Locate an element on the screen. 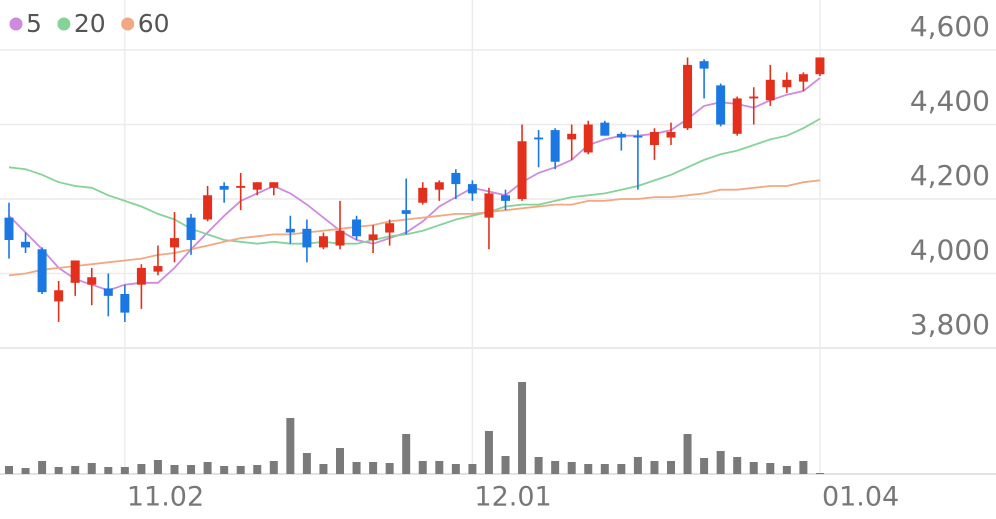  y-tick-label: 4,000 is located at coordinates (950, 250).